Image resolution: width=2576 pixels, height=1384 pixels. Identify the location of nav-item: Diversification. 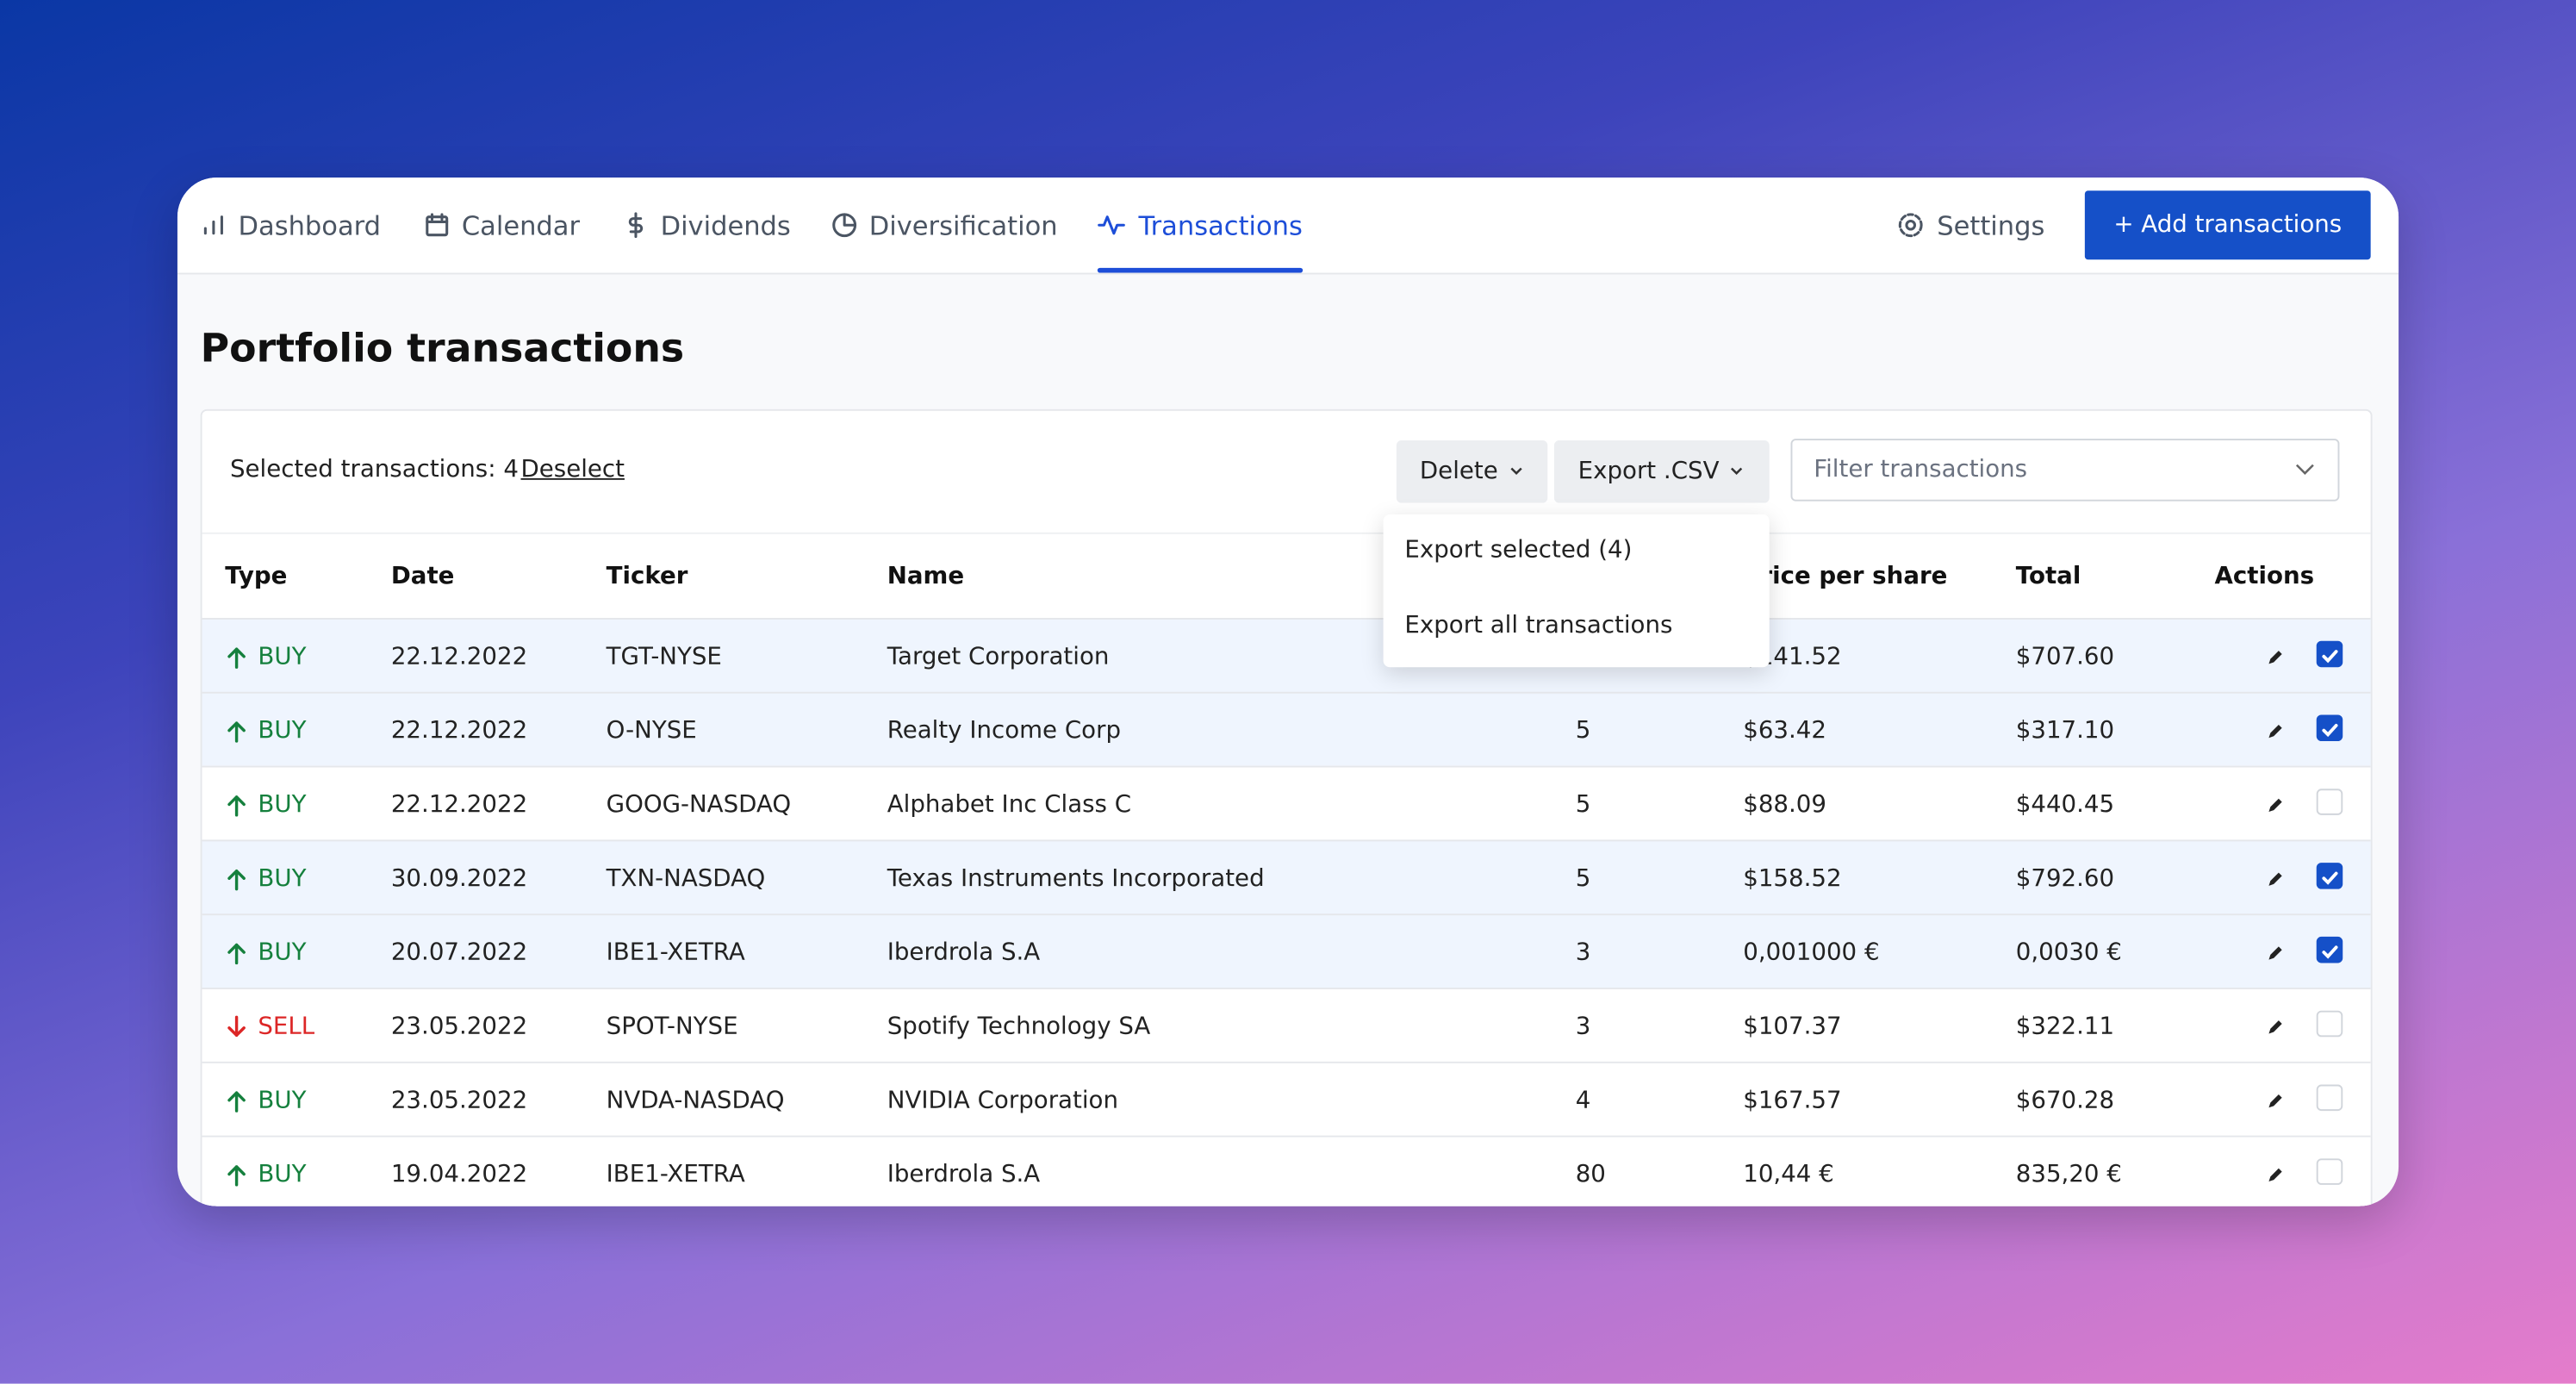
(945, 225).